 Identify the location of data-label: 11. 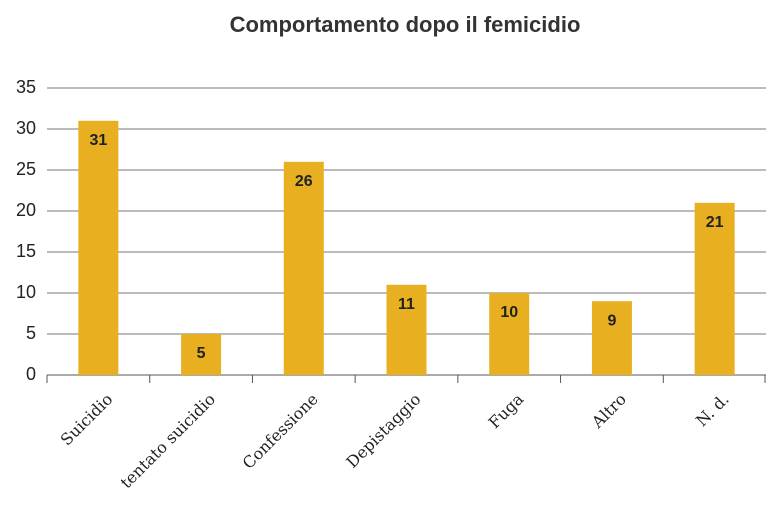
(406, 304).